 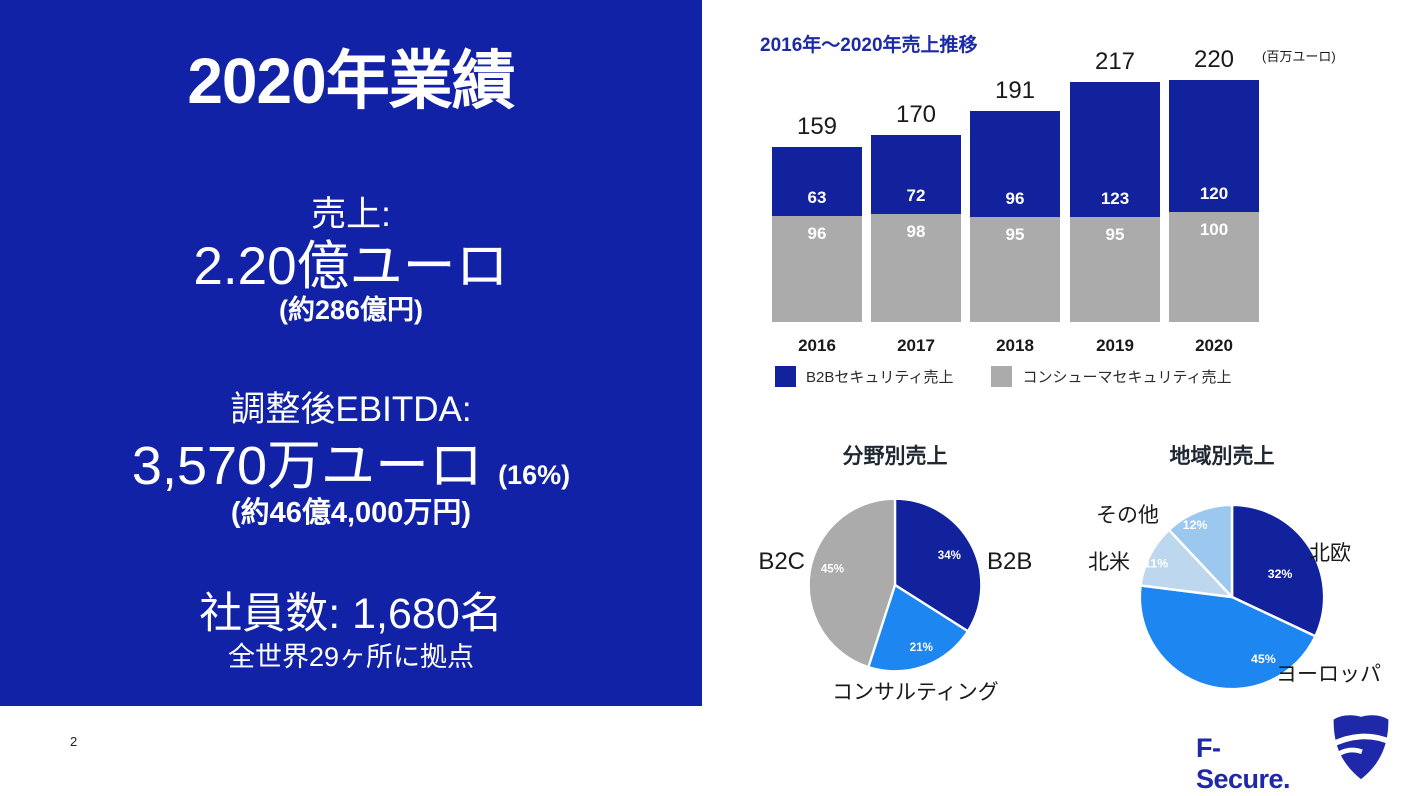 I want to click on bar-column-2018: 191 96 95, so click(x=1015, y=199).